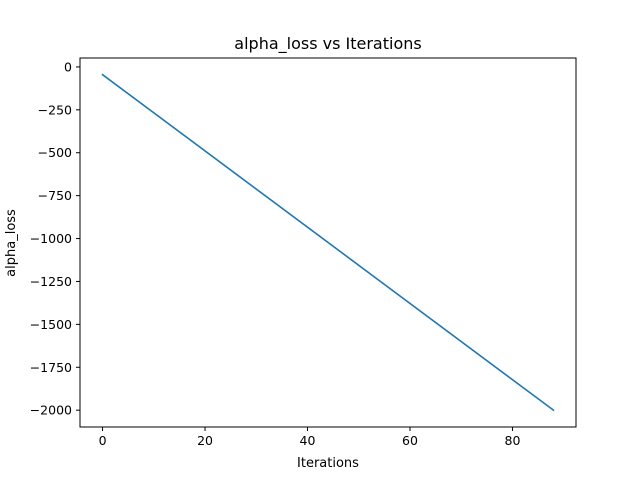 The height and width of the screenshot is (480, 640). What do you see at coordinates (328, 463) in the screenshot?
I see `x-axis-label: Iterations` at bounding box center [328, 463].